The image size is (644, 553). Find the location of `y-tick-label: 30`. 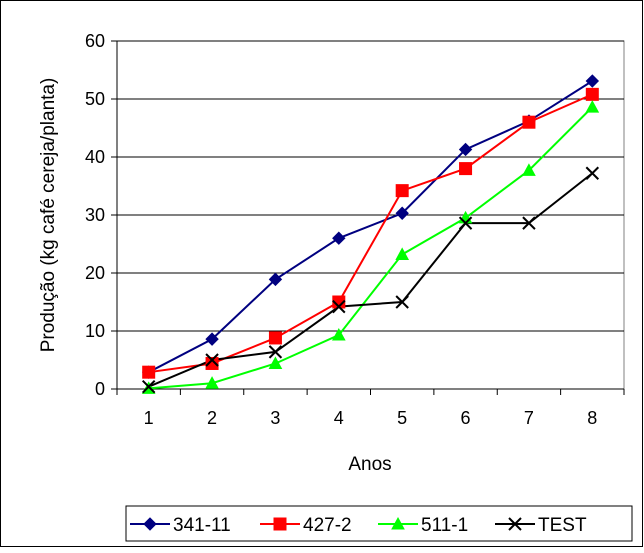

y-tick-label: 30 is located at coordinates (95, 215).